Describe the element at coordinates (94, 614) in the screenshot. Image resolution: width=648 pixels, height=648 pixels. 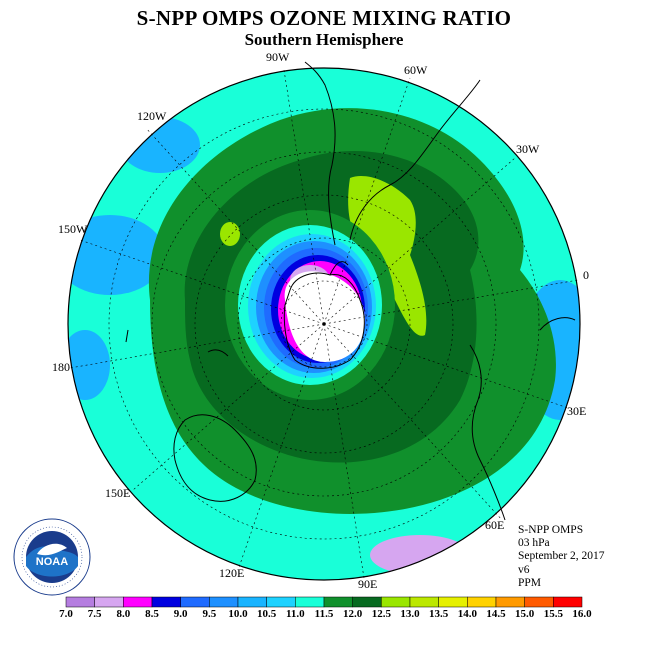
I see `colorbar-tick-label: 7.5` at that location.